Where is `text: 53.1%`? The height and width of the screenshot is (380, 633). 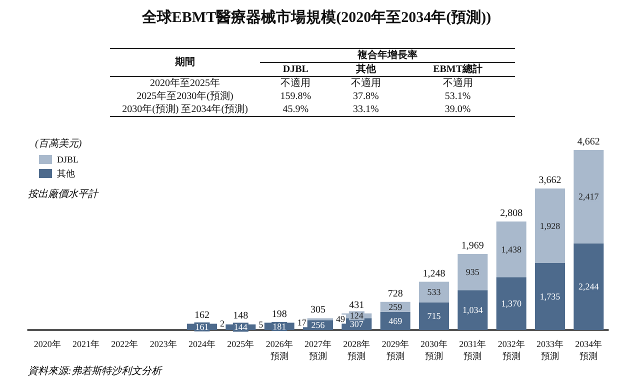
text: 53.1% is located at coordinates (458, 96).